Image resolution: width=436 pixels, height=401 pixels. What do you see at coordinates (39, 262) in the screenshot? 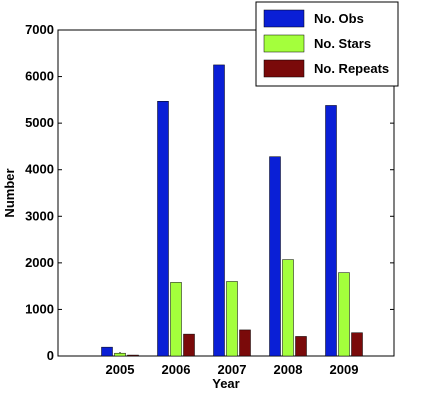
I see `y-tick-label: 2000` at bounding box center [39, 262].